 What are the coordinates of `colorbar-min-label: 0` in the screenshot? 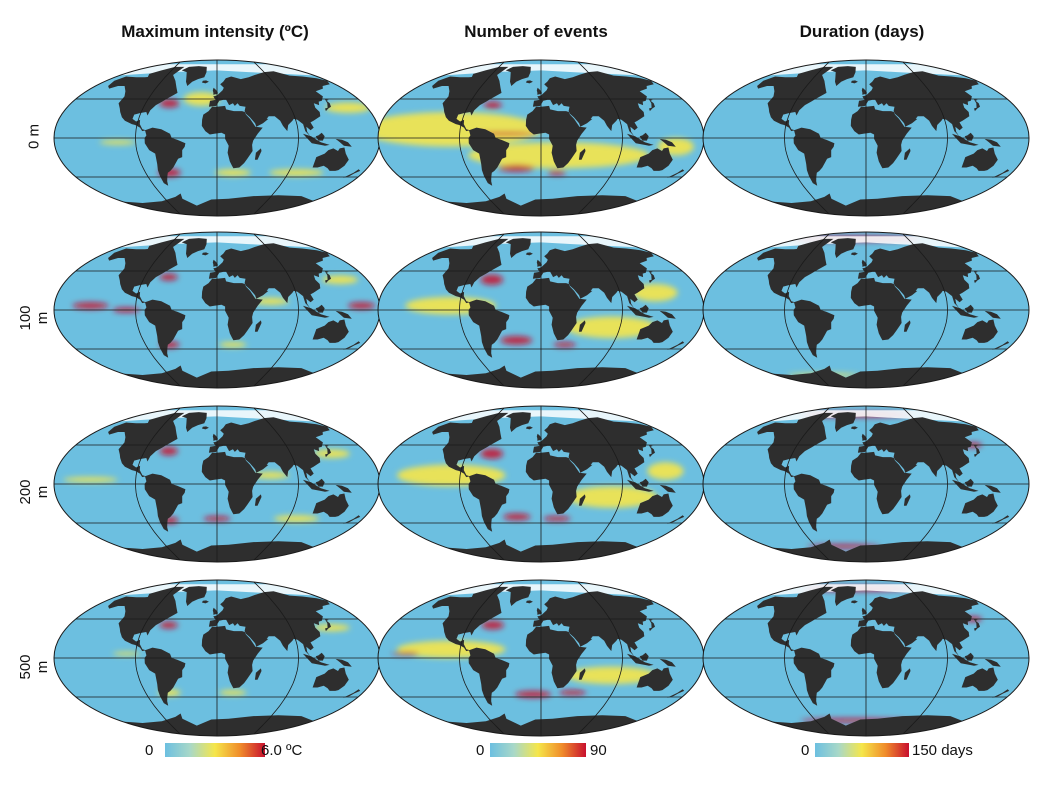 It's located at (805, 750).